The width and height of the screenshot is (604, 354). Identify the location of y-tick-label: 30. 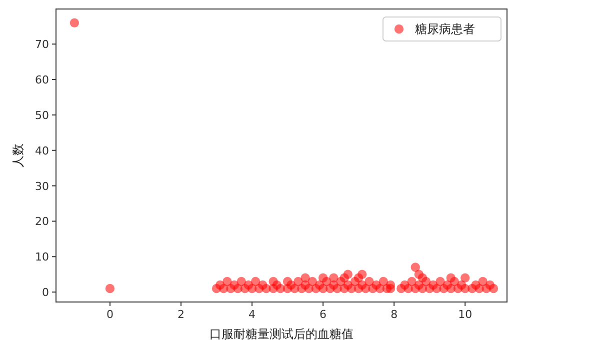
(42, 186).